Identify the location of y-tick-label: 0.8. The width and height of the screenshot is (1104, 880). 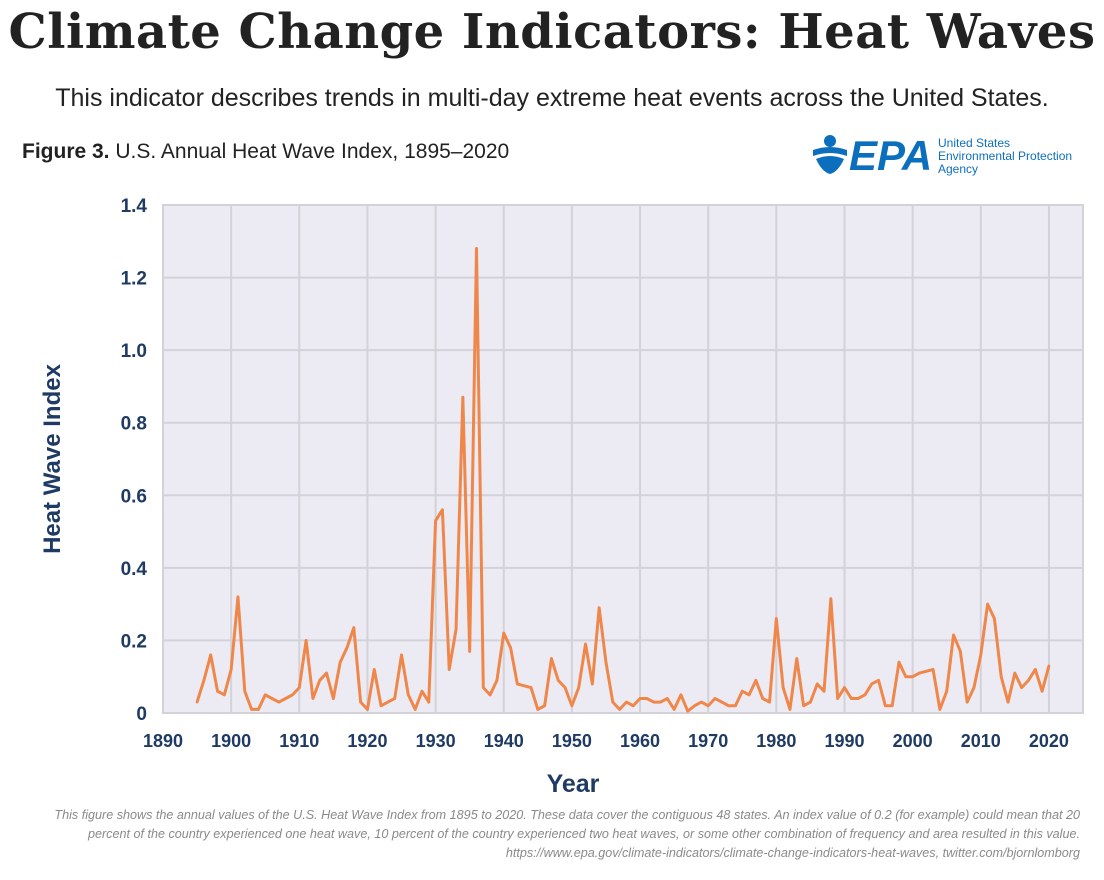
(134, 424).